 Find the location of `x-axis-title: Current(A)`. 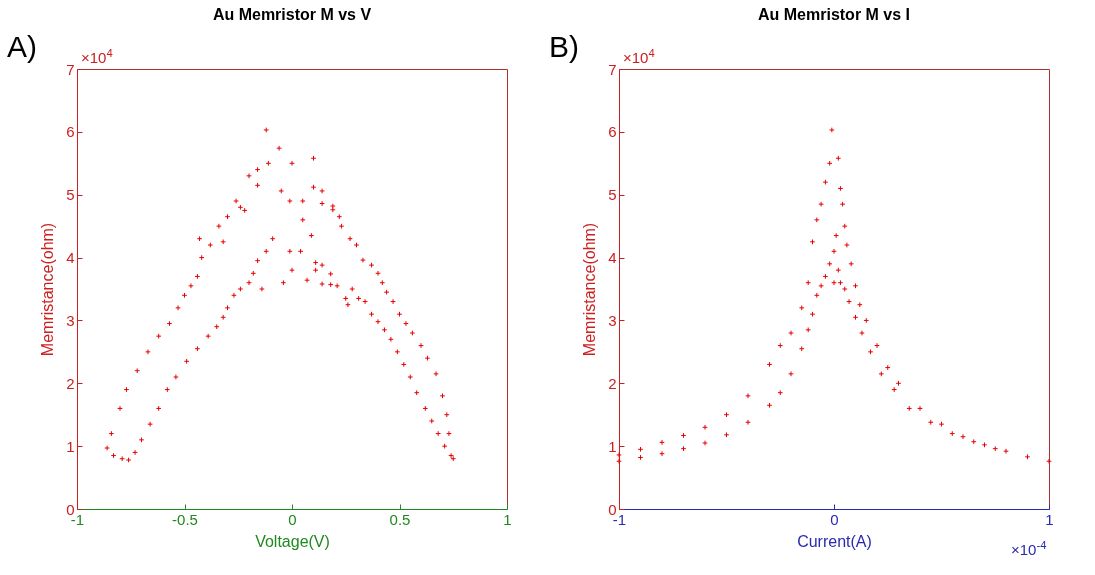

x-axis-title: Current(A) is located at coordinates (834, 541).